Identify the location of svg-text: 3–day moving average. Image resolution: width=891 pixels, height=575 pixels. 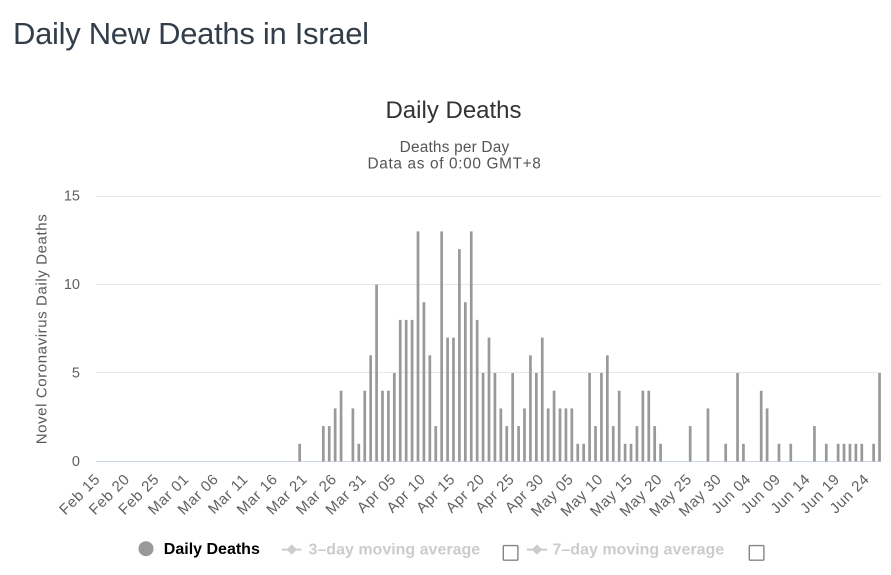
(395, 549).